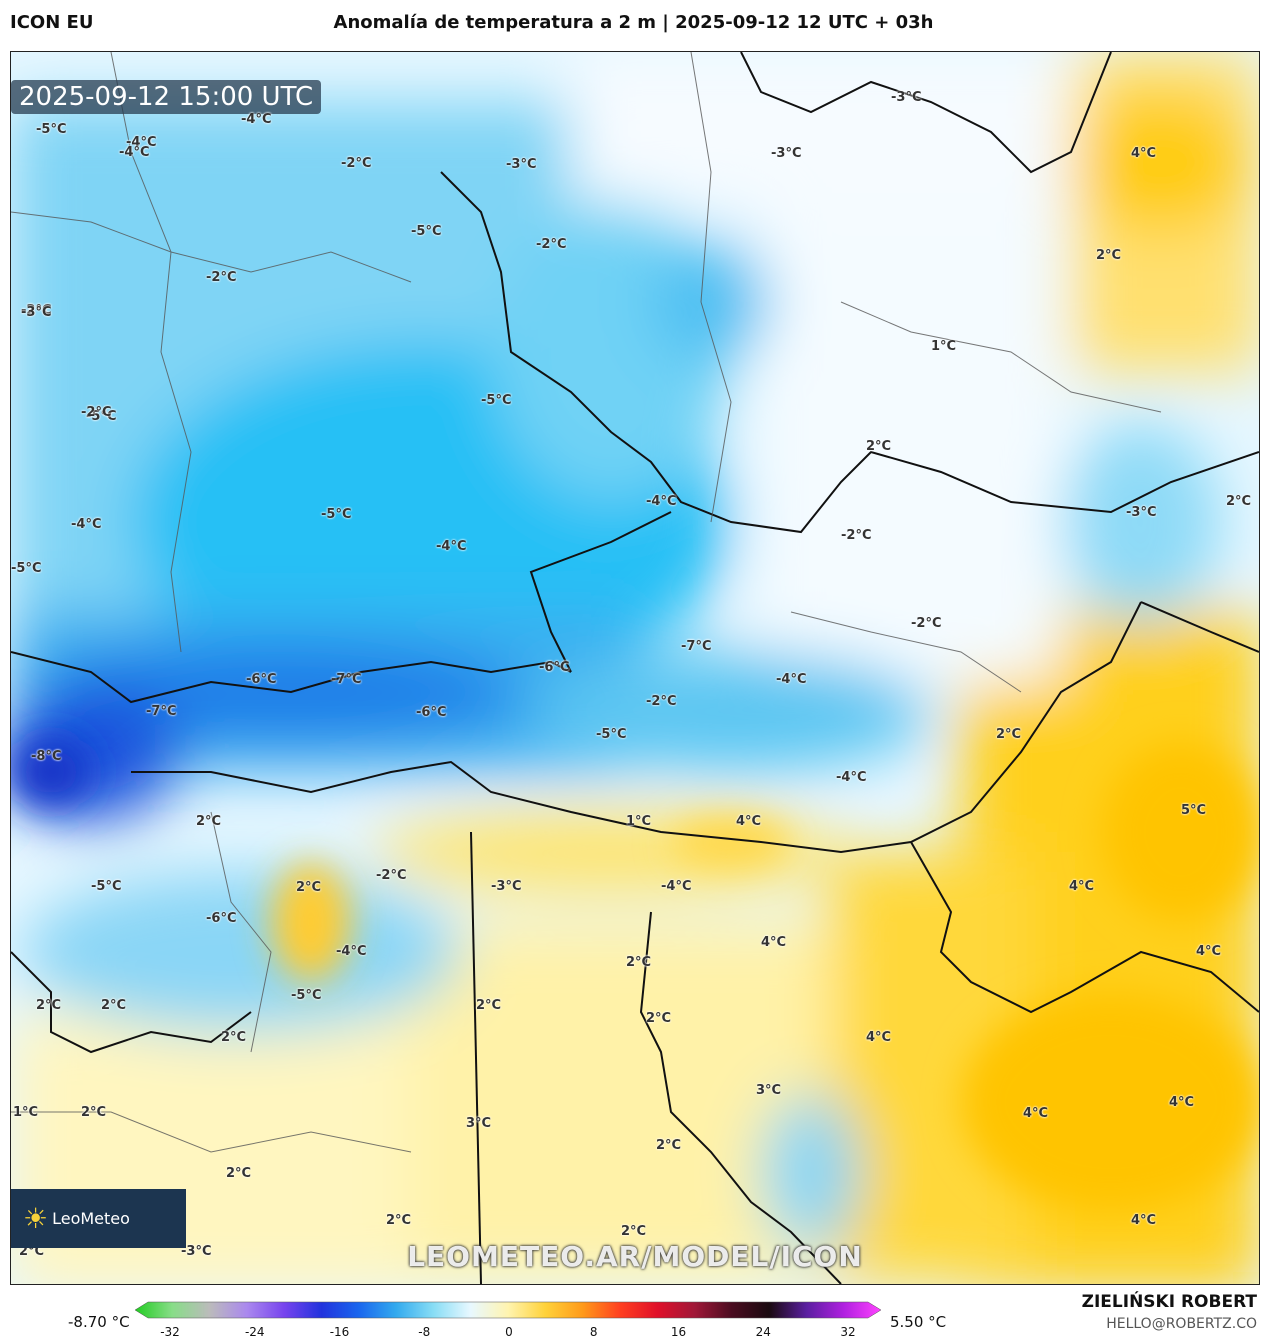 Image resolution: width=1267 pixels, height=1343 pixels. What do you see at coordinates (848, 1332) in the screenshot?
I see `legend-tick: 32` at bounding box center [848, 1332].